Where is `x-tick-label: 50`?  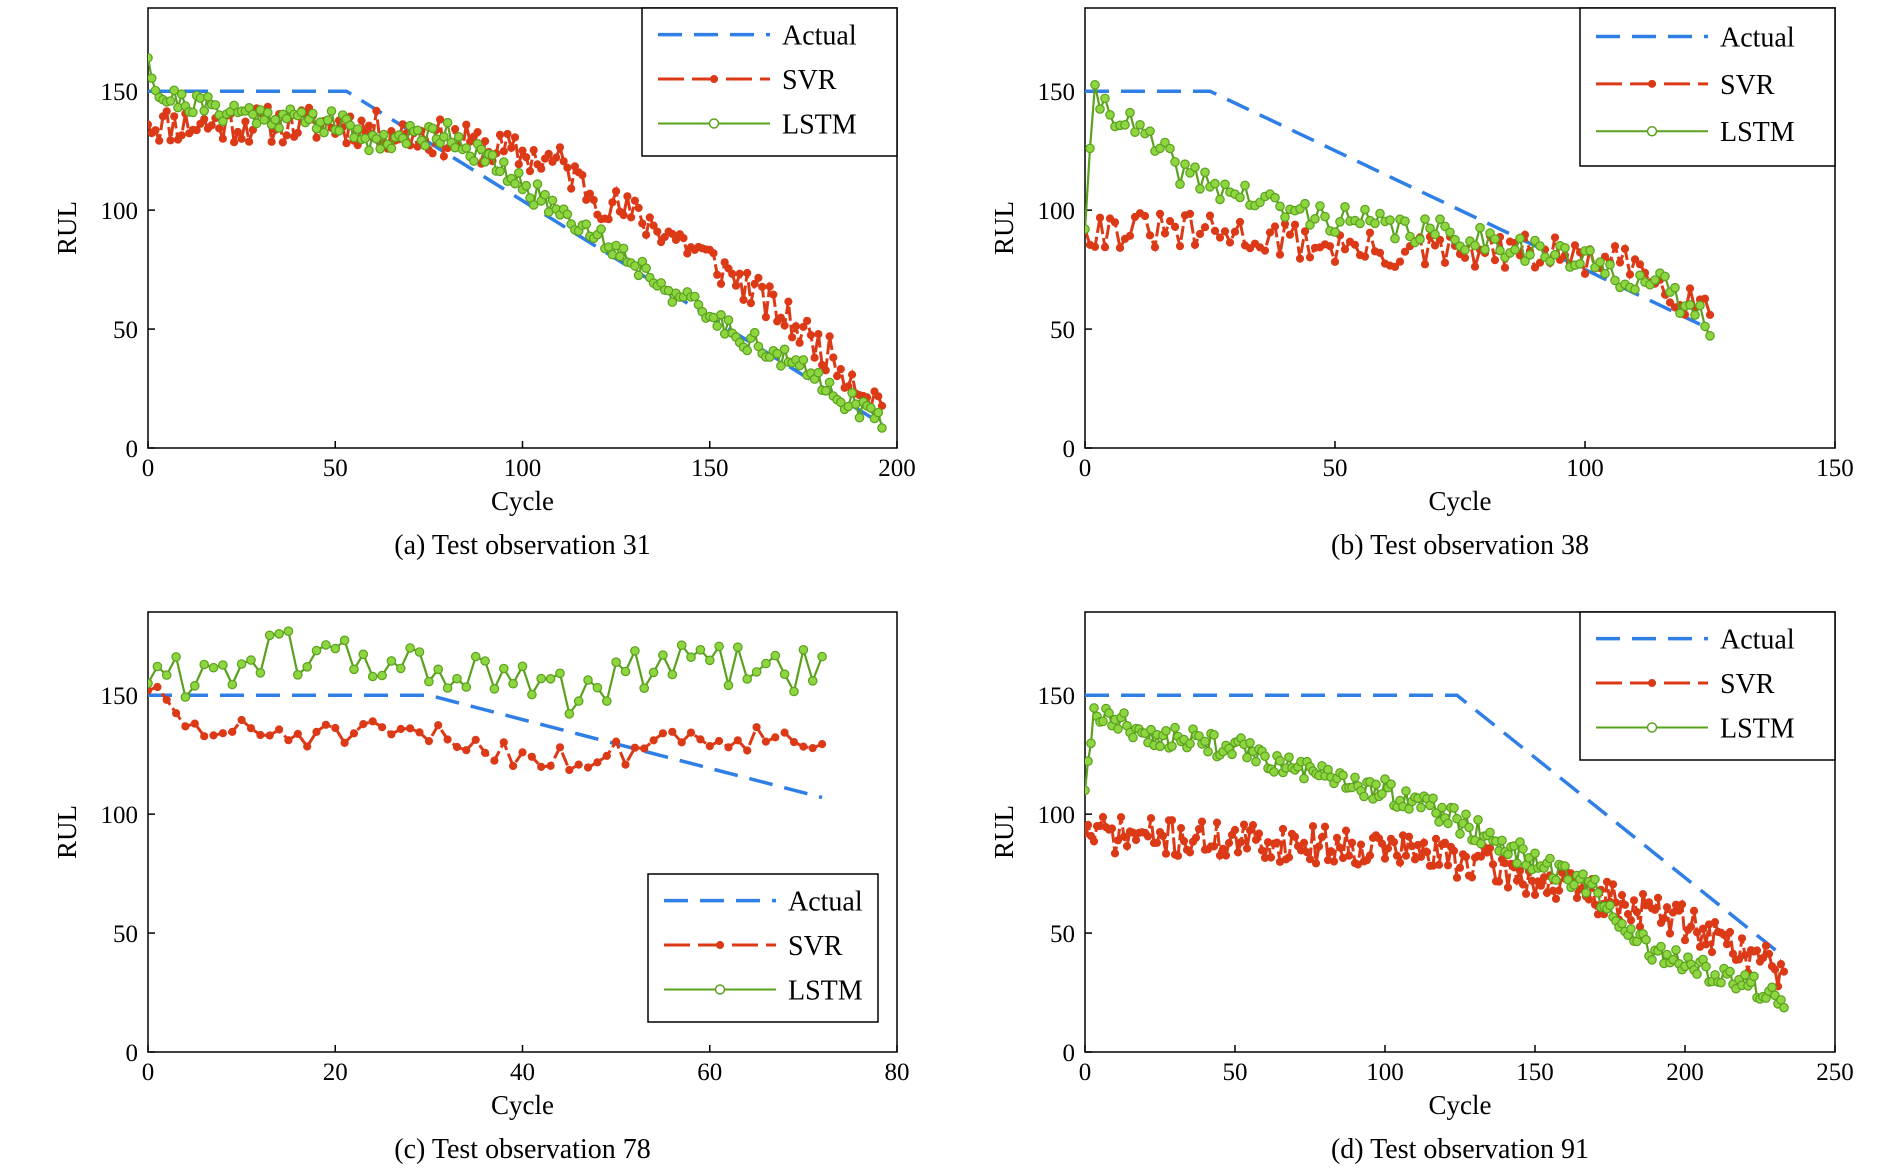 x-tick-label: 50 is located at coordinates (1335, 468).